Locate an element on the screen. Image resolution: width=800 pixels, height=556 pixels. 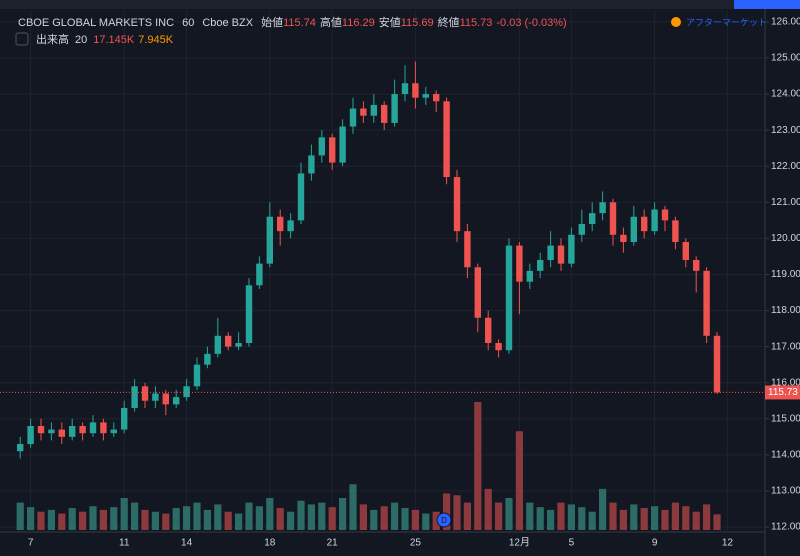
last-price-label: 115.73 is located at coordinates (783, 392).